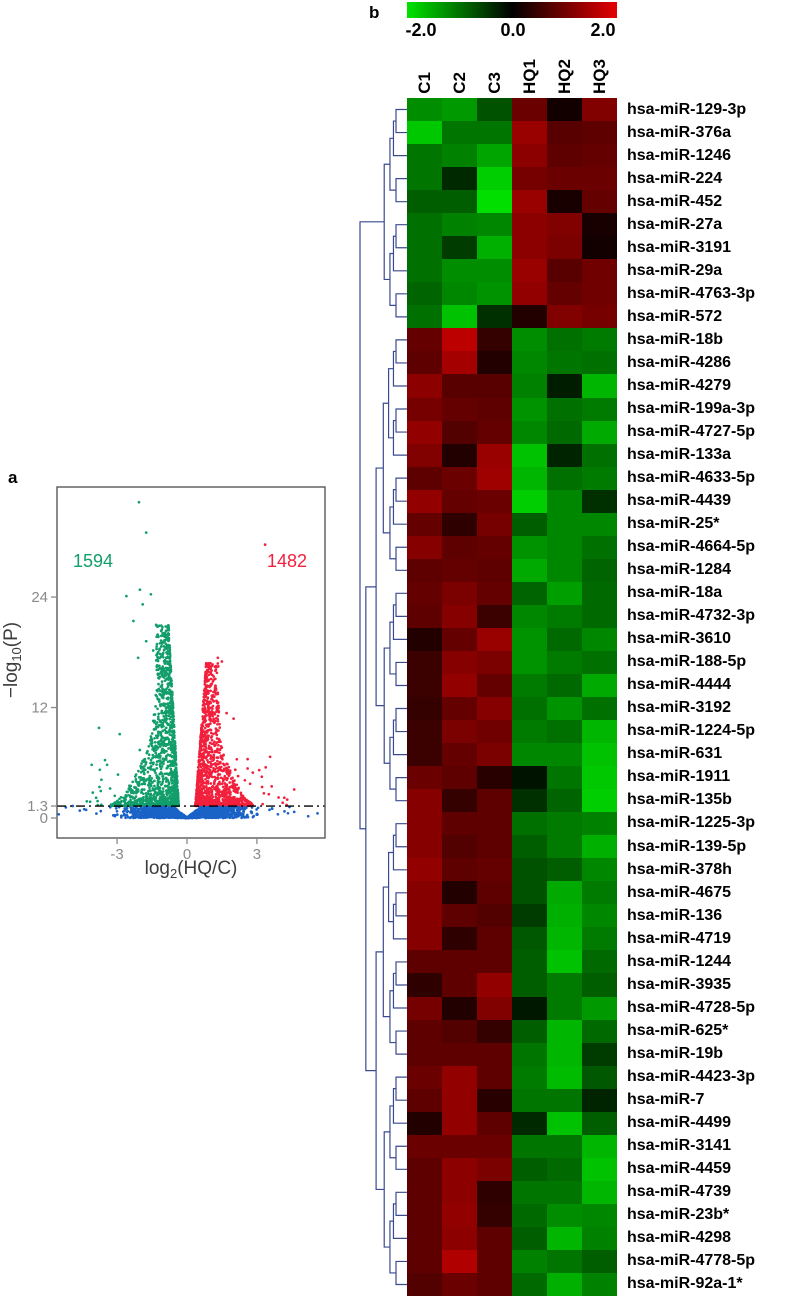 The image size is (786, 1302). What do you see at coordinates (679, 1122) in the screenshot?
I see `heatmap-row-label: hsa-miR-4499` at bounding box center [679, 1122].